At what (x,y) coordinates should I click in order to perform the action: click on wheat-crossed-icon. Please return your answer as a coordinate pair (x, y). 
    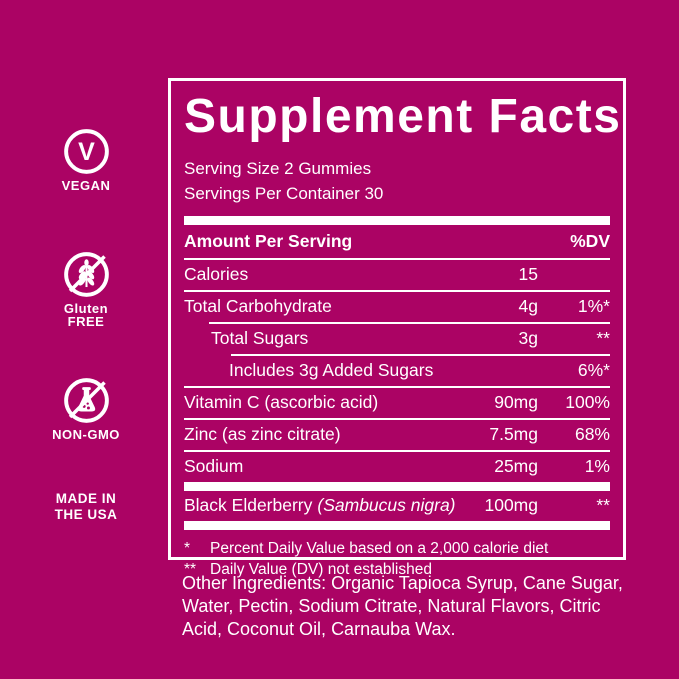
    Looking at the image, I should click on (86, 274).